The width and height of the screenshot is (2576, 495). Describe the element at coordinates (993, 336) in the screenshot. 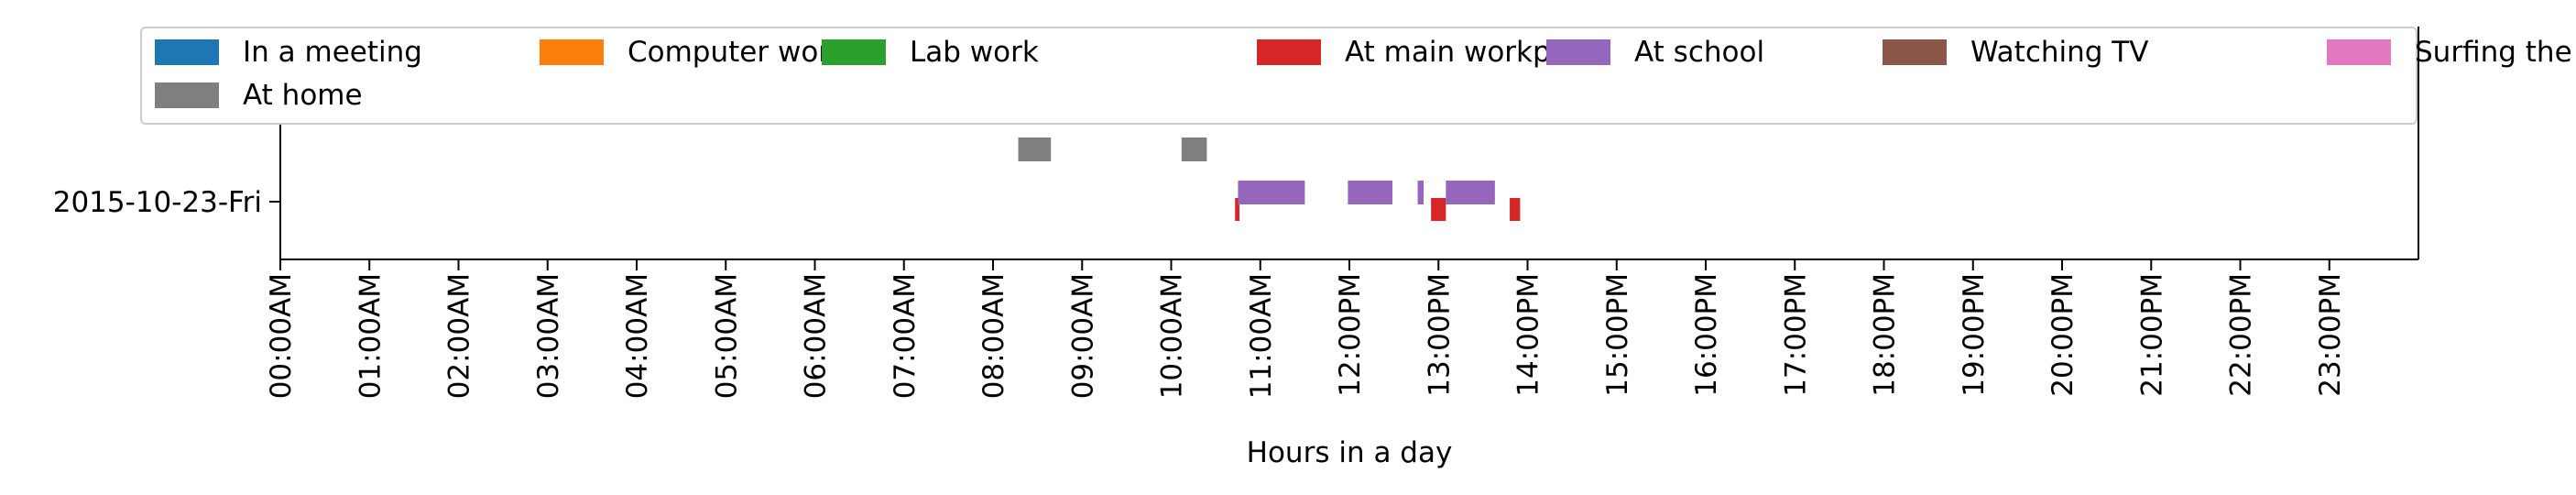

I see `x-tick-label: 08:00AM` at that location.